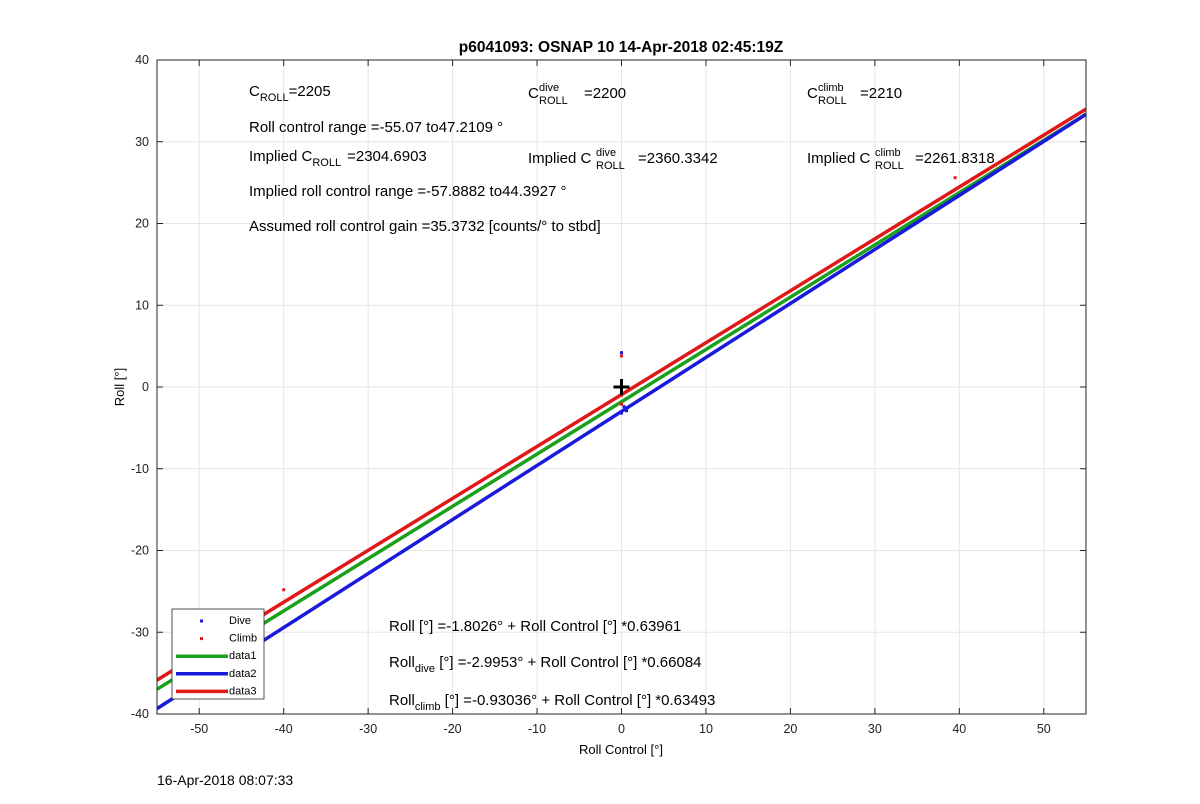 This screenshot has height=804, width=1200. Describe the element at coordinates (142, 224) in the screenshot. I see `y-tick-label: 20` at that location.